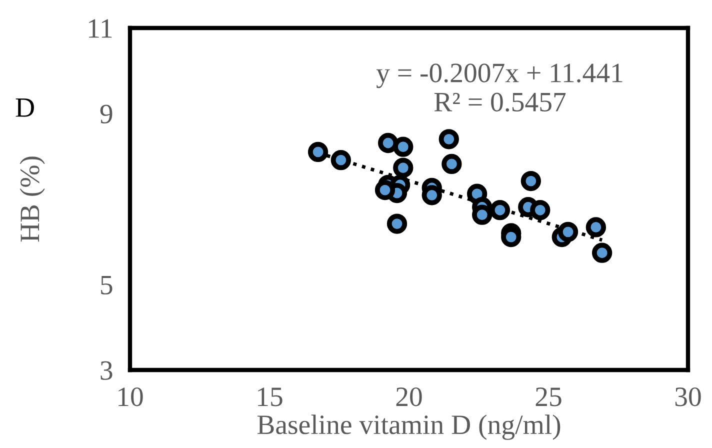  What do you see at coordinates (688, 396) in the screenshot?
I see `x-tick-label: 30` at bounding box center [688, 396].